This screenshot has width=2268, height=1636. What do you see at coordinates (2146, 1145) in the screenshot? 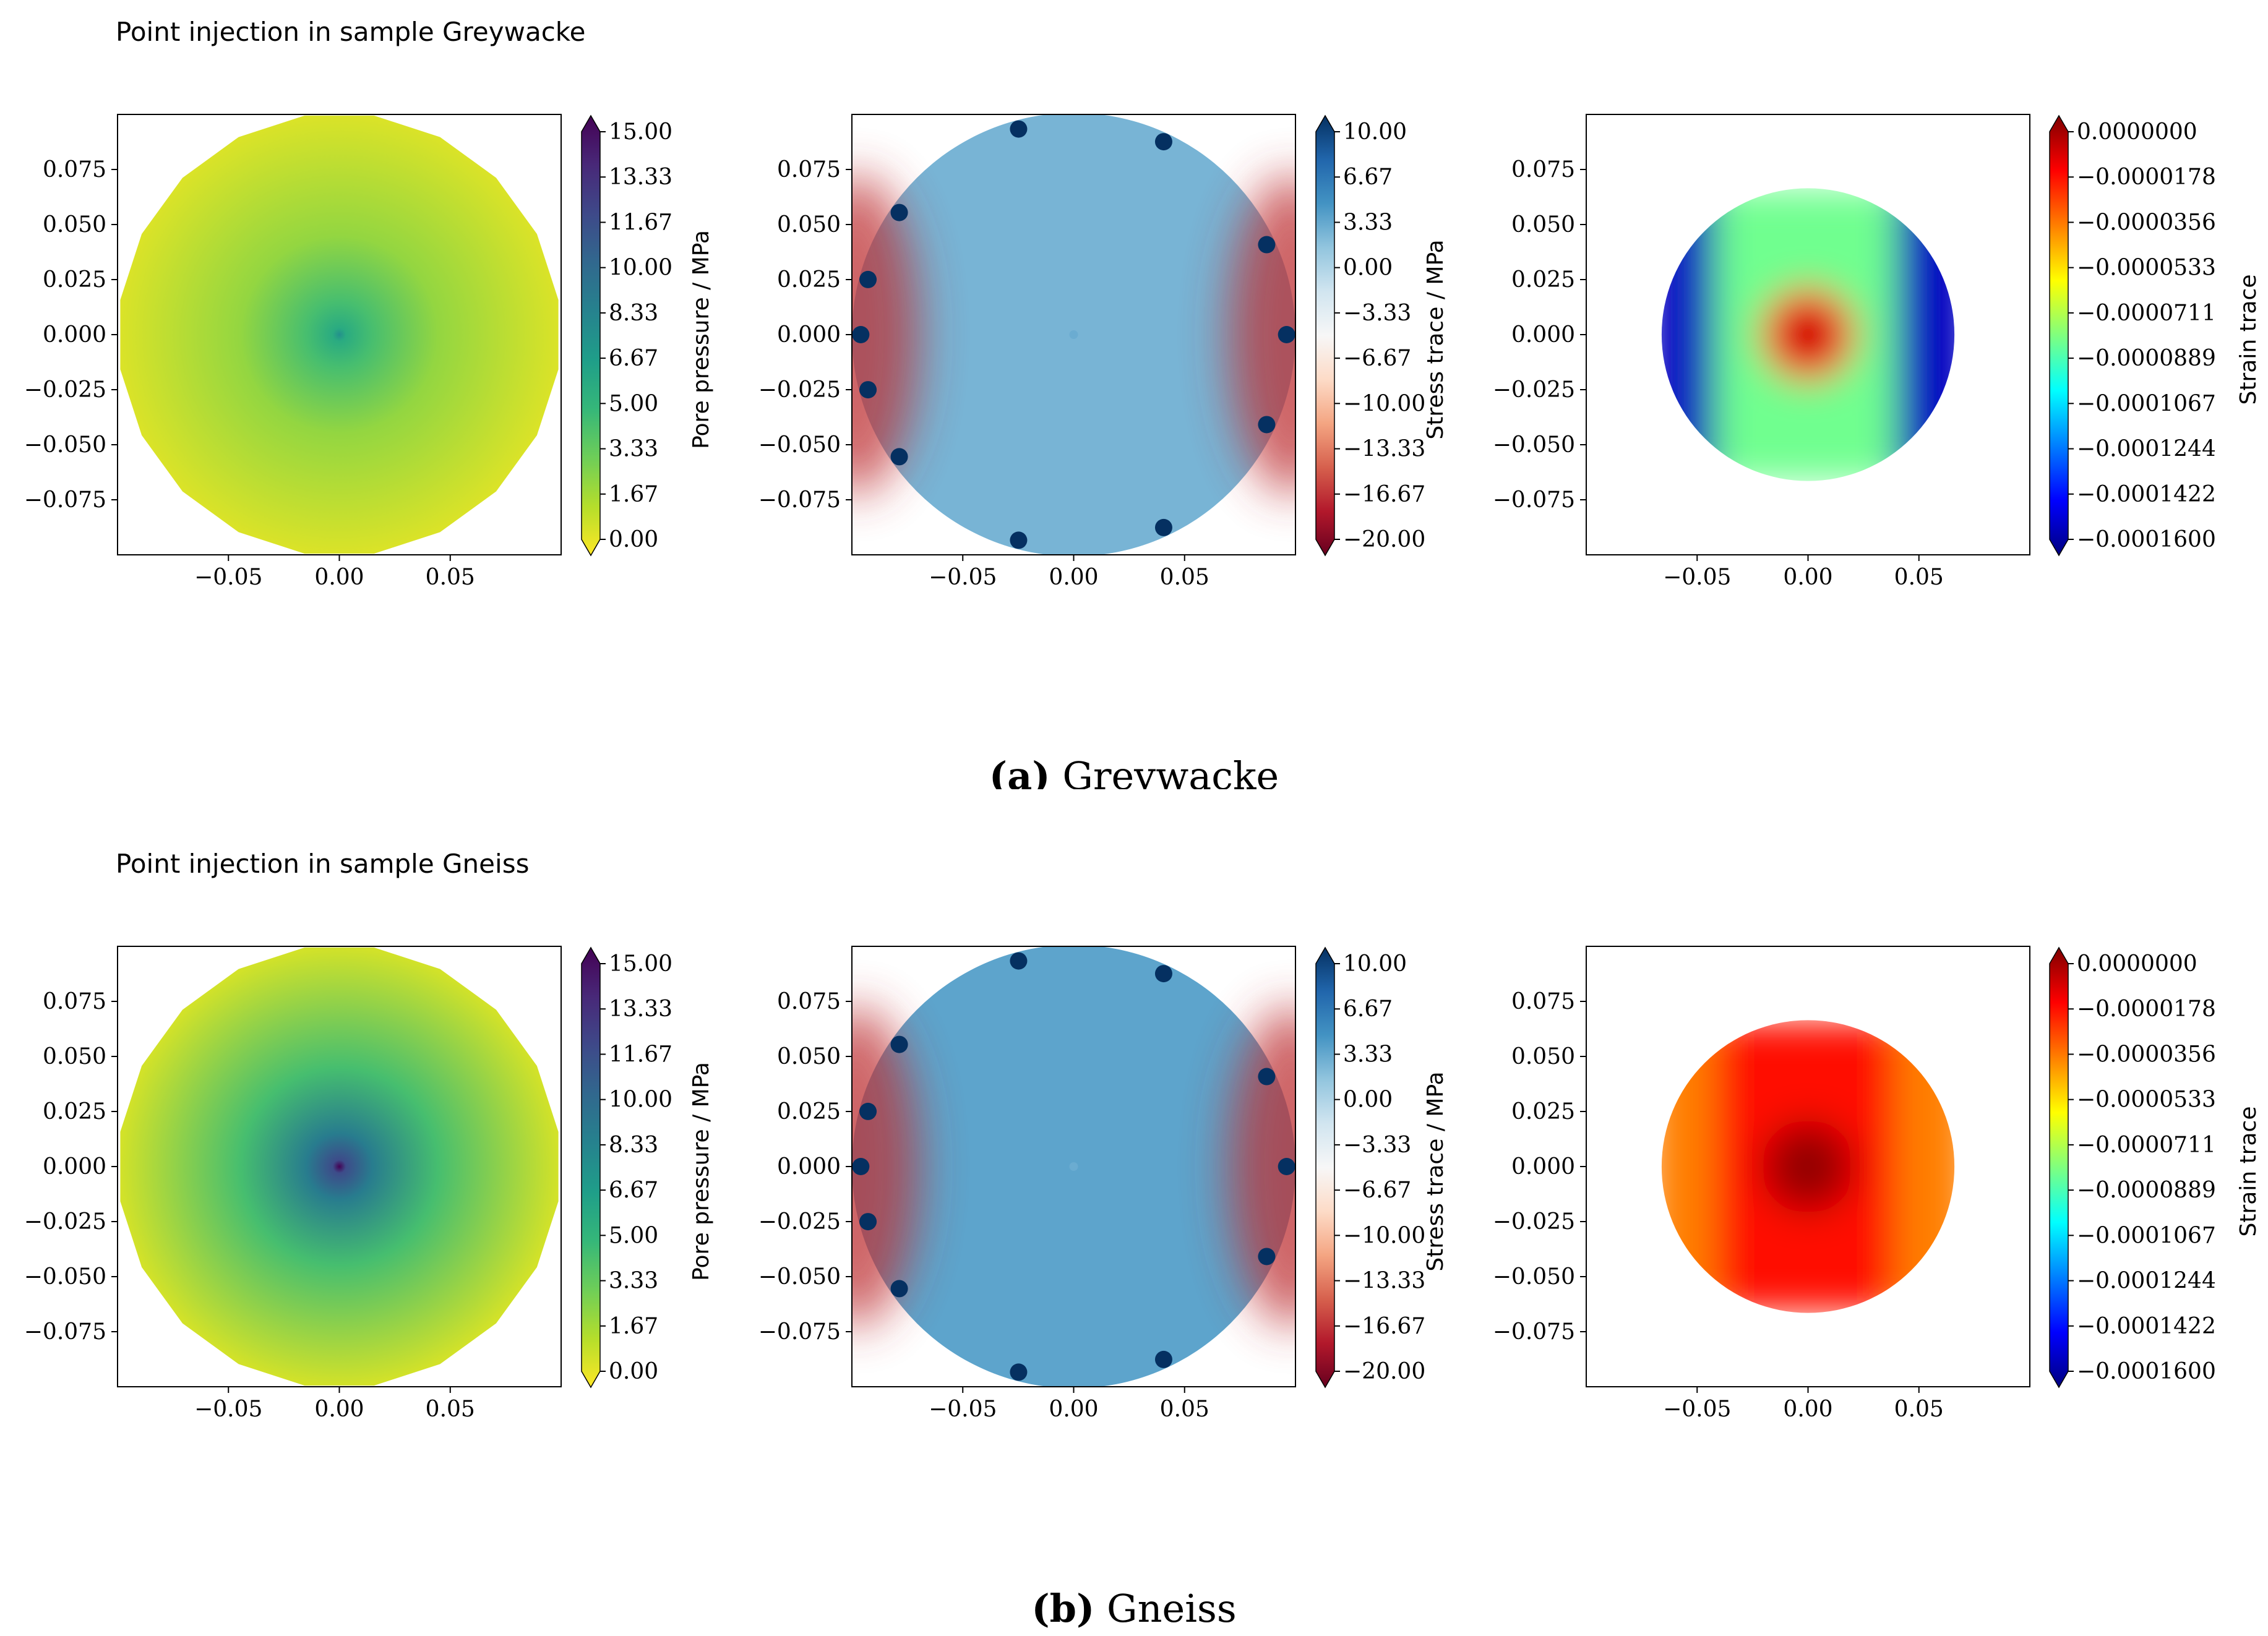
I see `colorbar-tick-label: −0.0000711` at bounding box center [2146, 1145].